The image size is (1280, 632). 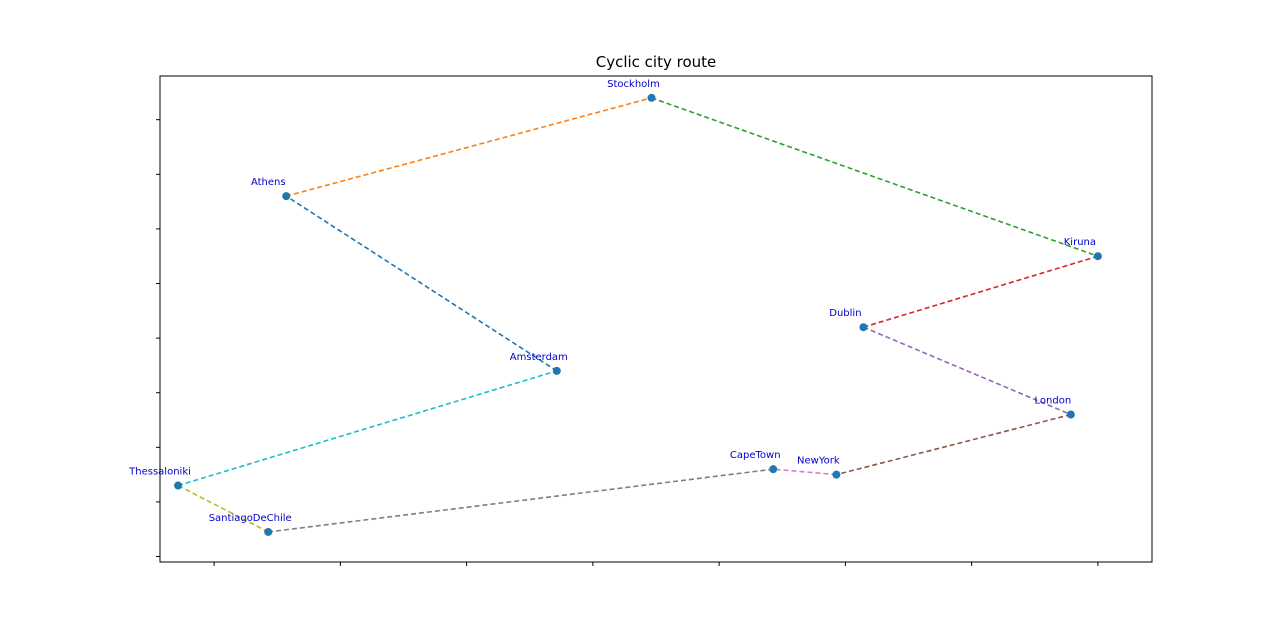 What do you see at coordinates (656, 564) in the screenshot?
I see `x-axis-ticks` at bounding box center [656, 564].